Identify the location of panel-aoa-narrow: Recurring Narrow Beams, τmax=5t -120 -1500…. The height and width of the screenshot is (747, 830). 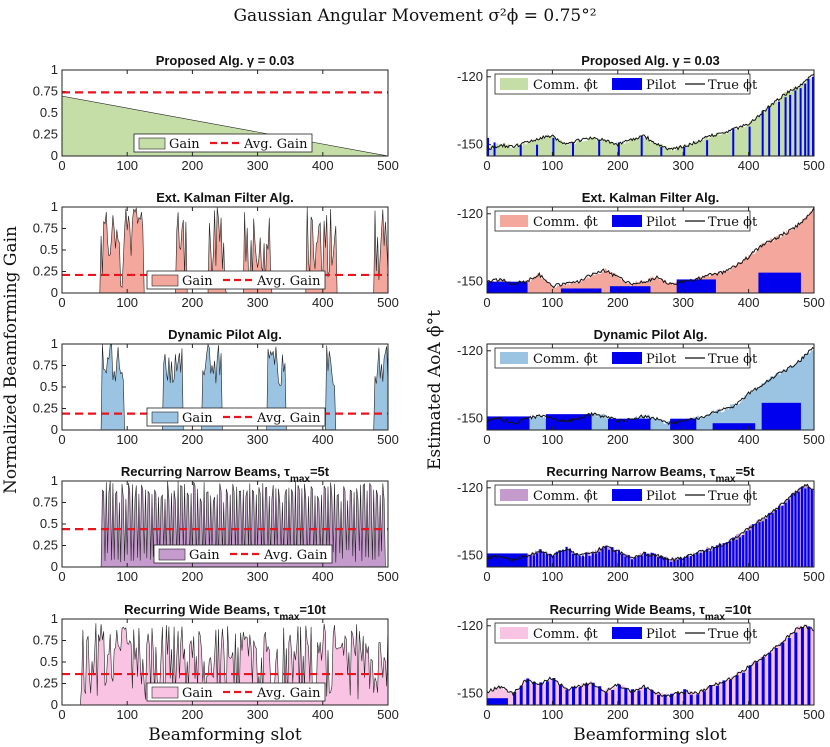
(641, 524).